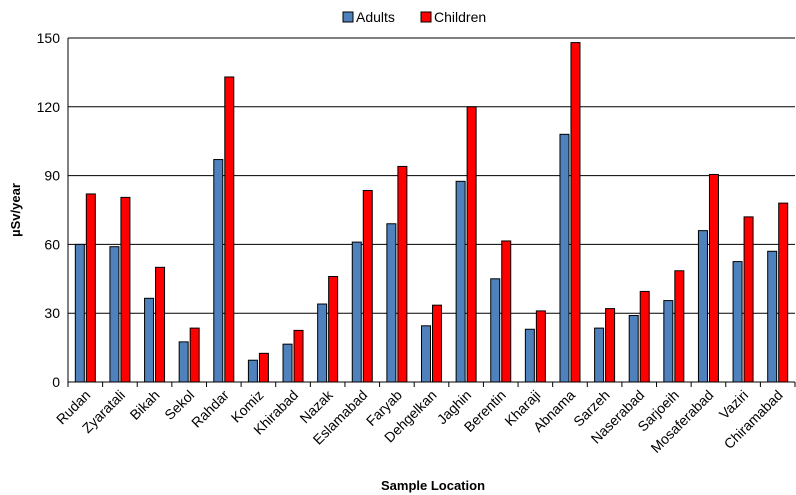 This screenshot has height=495, width=796. What do you see at coordinates (49, 38) in the screenshot?
I see `y-tick-label: 150` at bounding box center [49, 38].